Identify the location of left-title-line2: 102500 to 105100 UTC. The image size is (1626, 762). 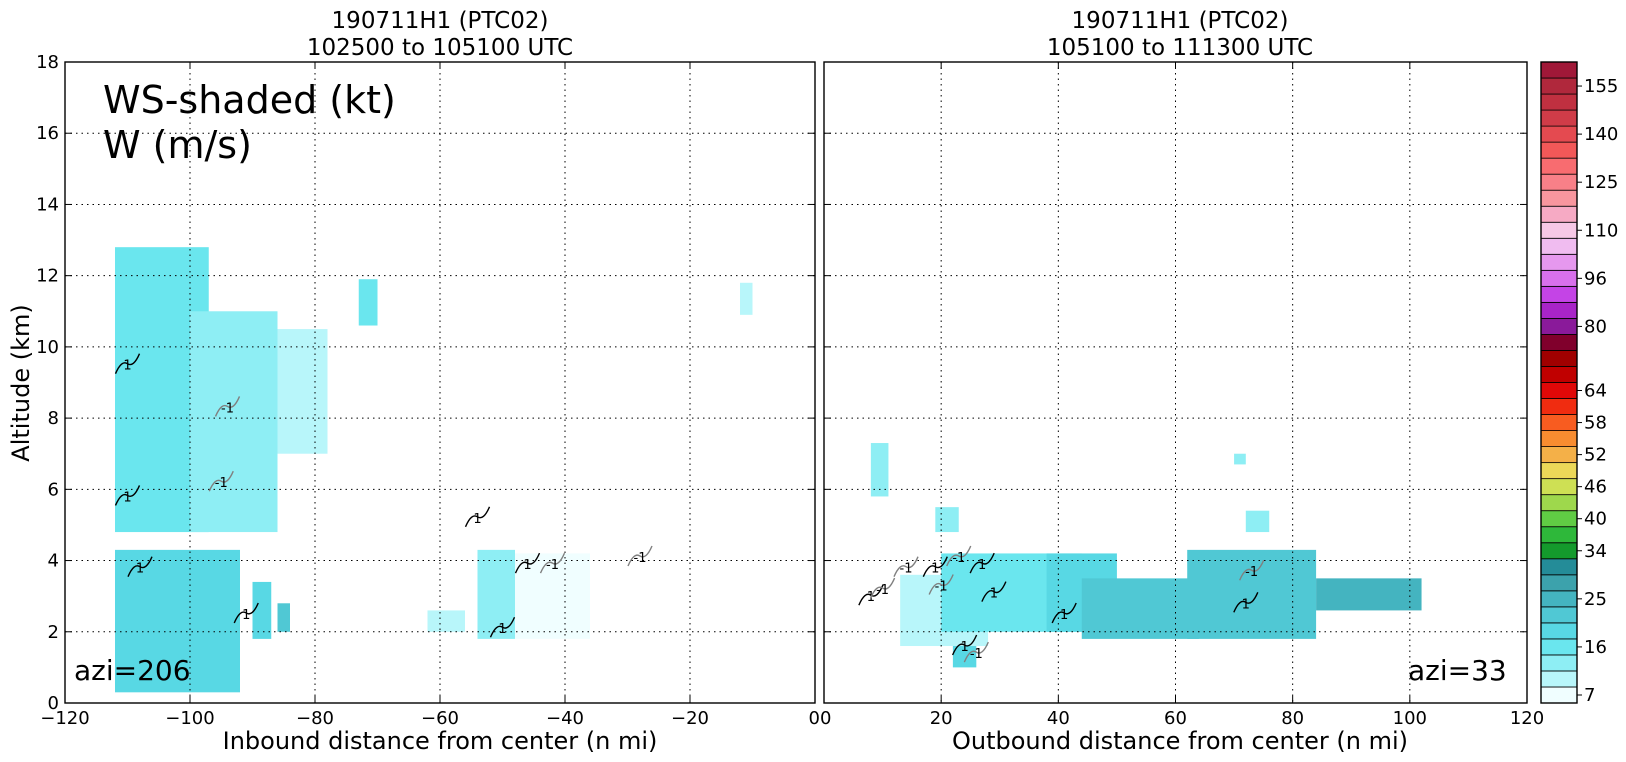
(440, 48).